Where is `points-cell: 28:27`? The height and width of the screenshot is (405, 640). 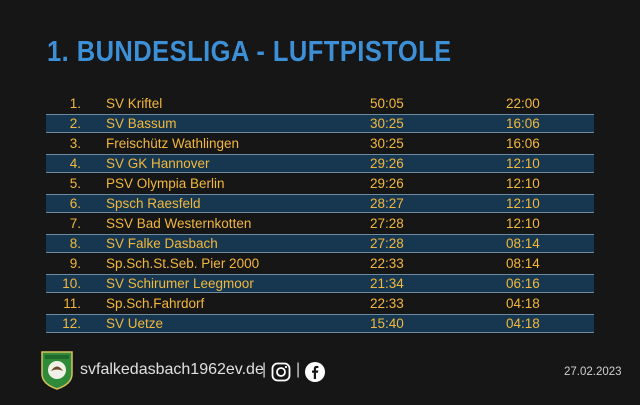
points-cell: 28:27 is located at coordinates (387, 203).